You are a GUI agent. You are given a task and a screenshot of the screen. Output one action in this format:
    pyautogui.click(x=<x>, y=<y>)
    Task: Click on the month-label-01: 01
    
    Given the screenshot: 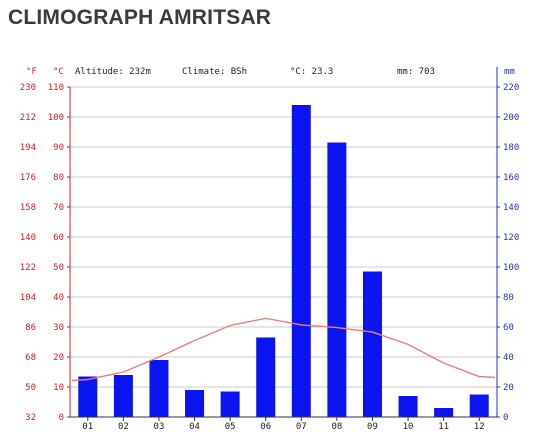 What is the action you would take?
    pyautogui.click(x=87, y=427)
    